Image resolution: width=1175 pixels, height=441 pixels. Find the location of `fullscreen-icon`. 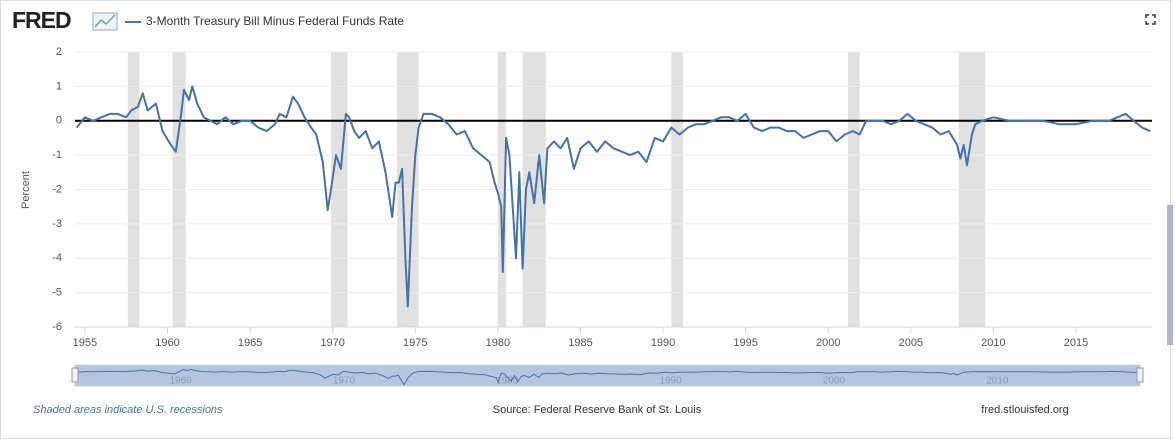

fullscreen-icon is located at coordinates (1150, 19).